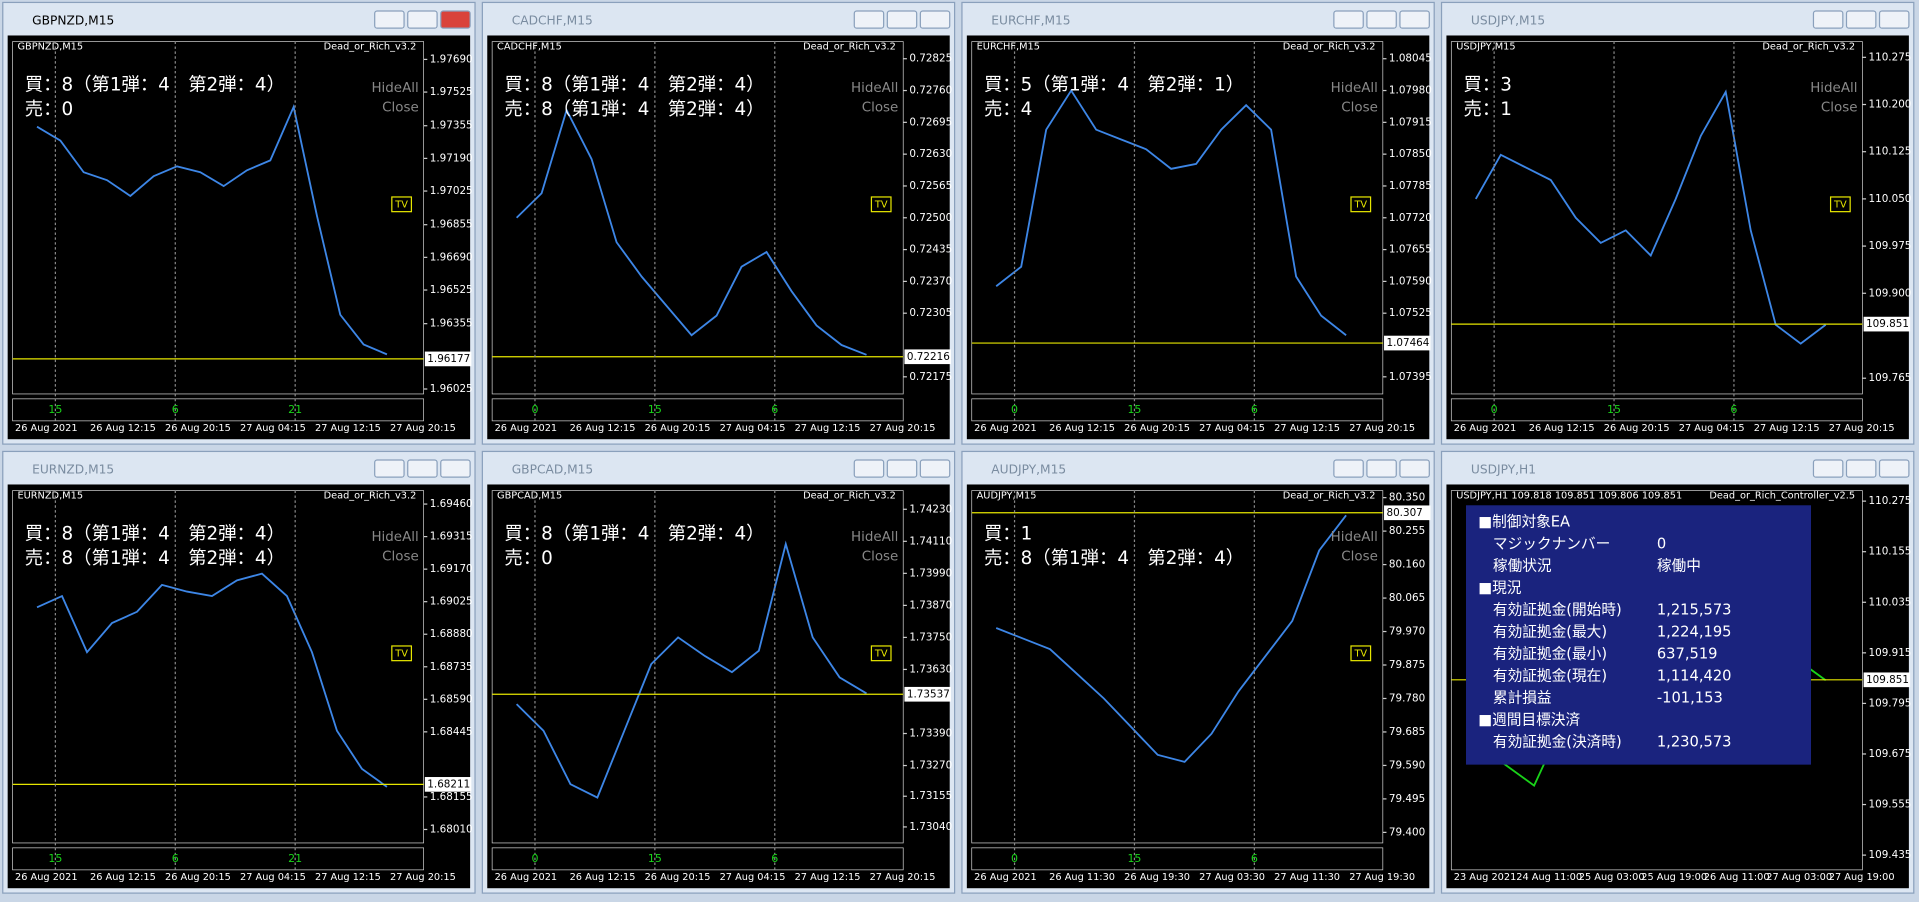 The height and width of the screenshot is (902, 1919). Describe the element at coordinates (1410, 186) in the screenshot. I see `price-label: 1.07785` at that location.